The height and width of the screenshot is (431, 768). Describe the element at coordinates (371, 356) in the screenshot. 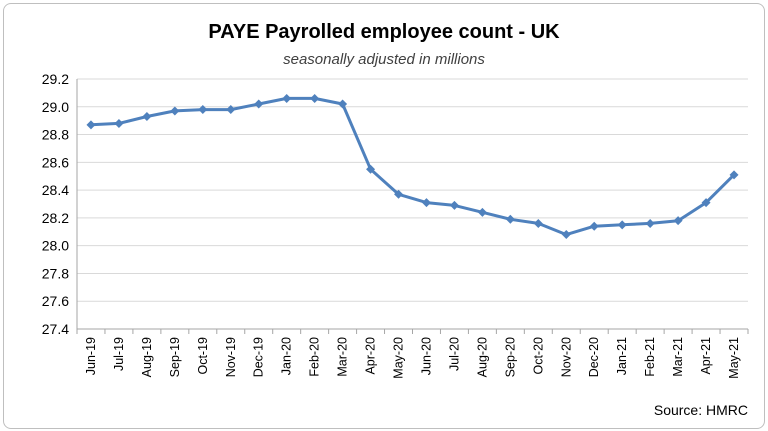

I see `x-tick-label: Apr-20` at that location.